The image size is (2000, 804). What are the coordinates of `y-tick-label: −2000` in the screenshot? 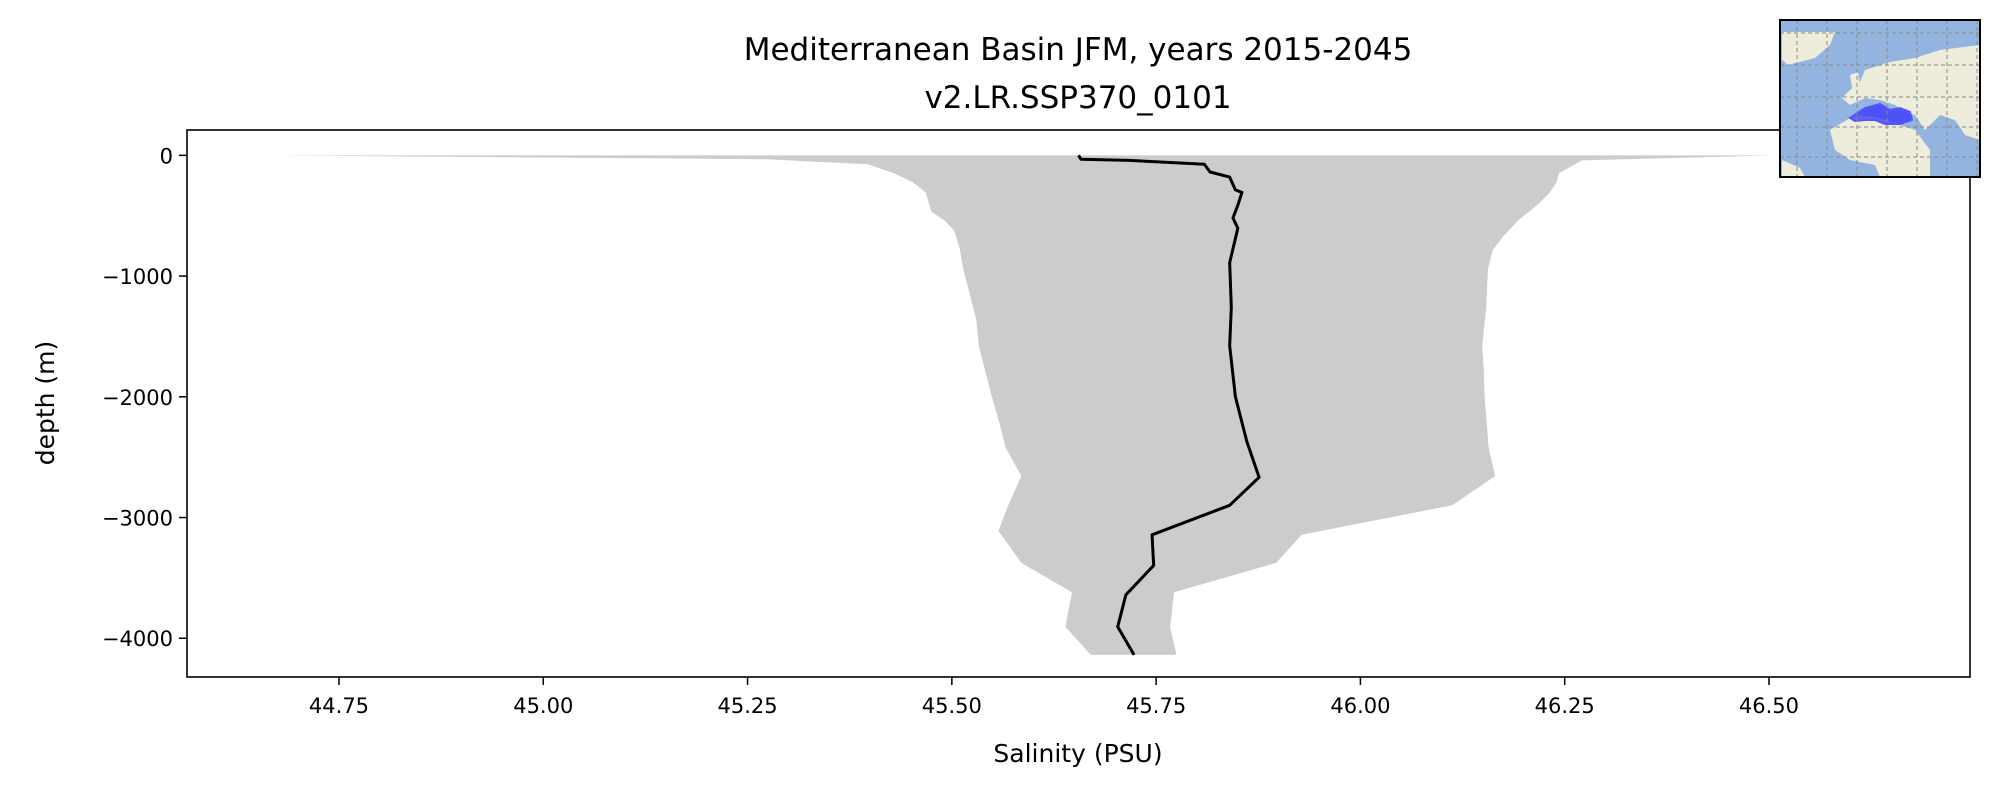 It's located at (137, 398).